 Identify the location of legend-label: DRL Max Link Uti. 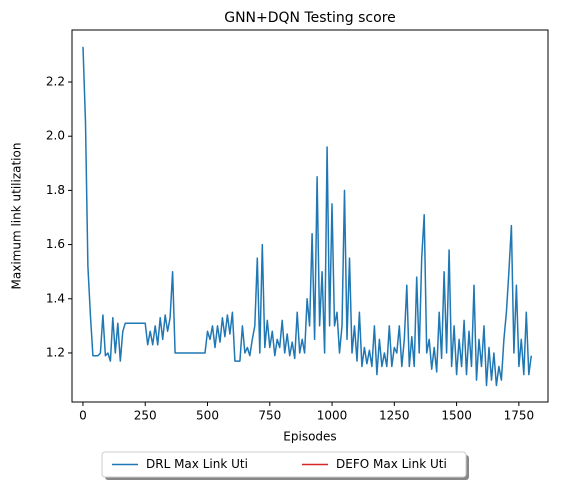
(197, 464).